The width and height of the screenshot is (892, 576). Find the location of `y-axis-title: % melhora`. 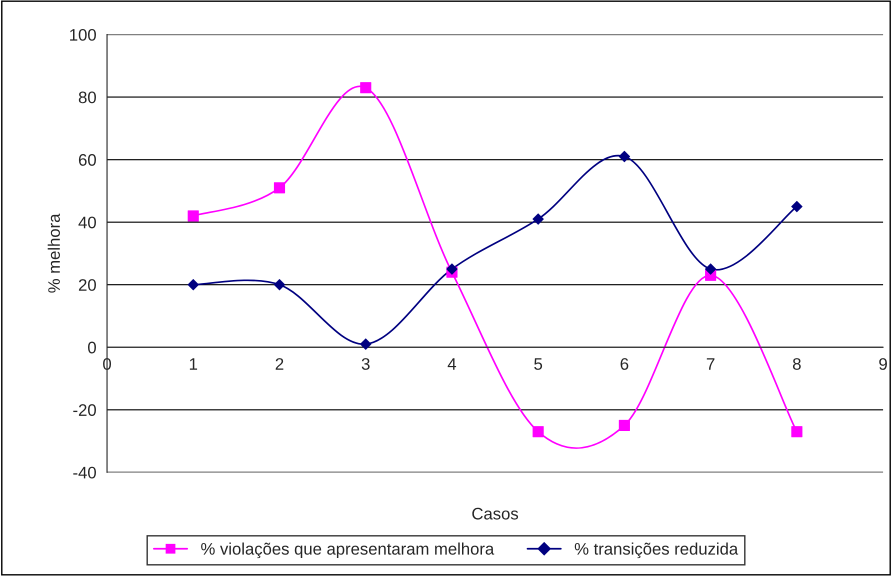

y-axis-title: % melhora is located at coordinates (54, 253).